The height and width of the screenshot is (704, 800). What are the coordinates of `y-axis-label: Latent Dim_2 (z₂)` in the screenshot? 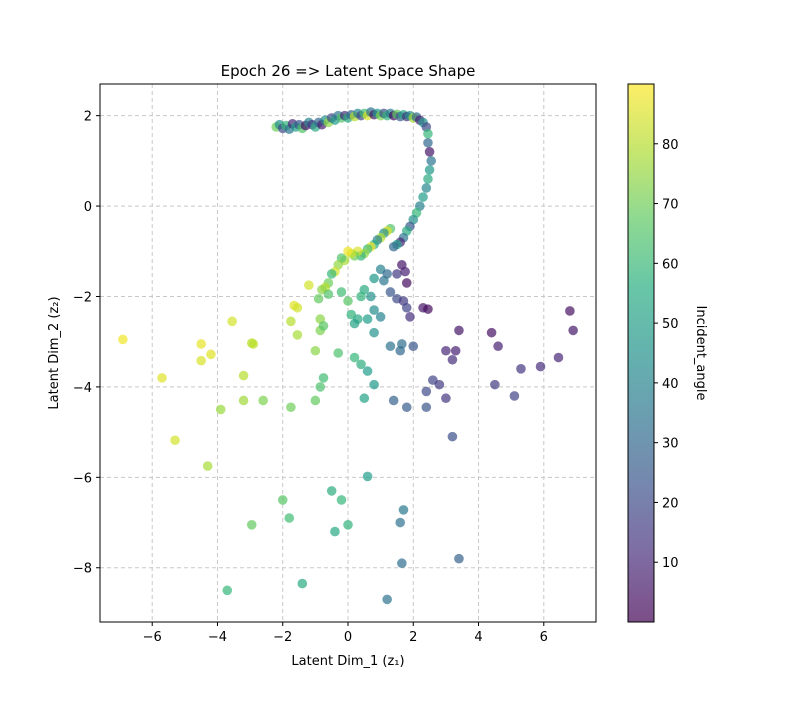 It's located at (54, 352).